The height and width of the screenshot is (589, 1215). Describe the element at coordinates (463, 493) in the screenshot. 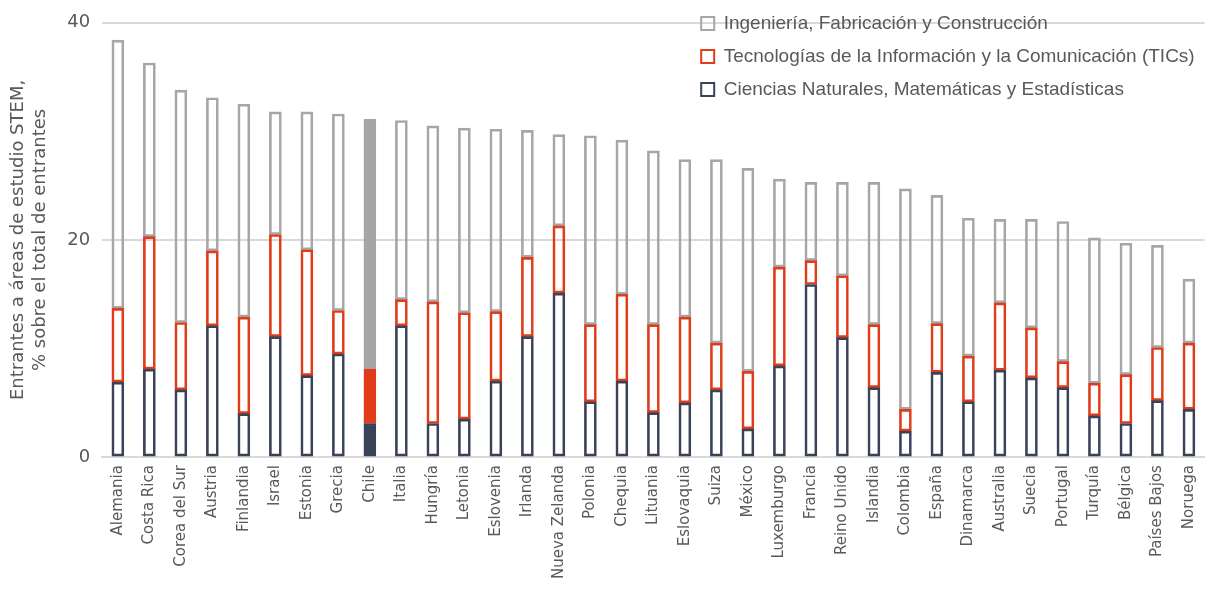

I see `x-tick-label: Letonia` at that location.